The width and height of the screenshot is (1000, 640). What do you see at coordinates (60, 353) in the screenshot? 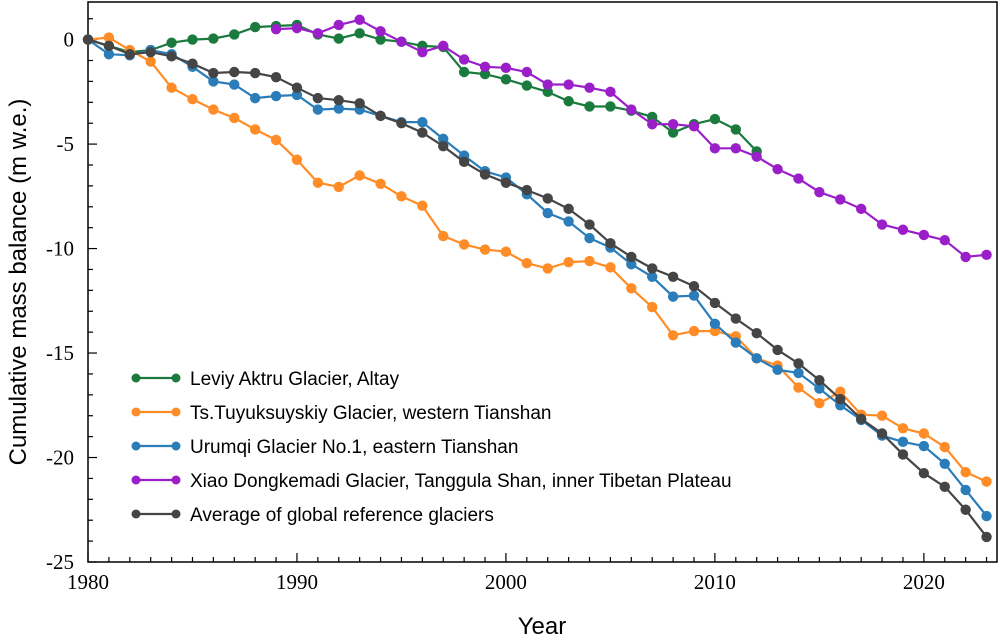
I see `y-tick-label: -15` at bounding box center [60, 353].